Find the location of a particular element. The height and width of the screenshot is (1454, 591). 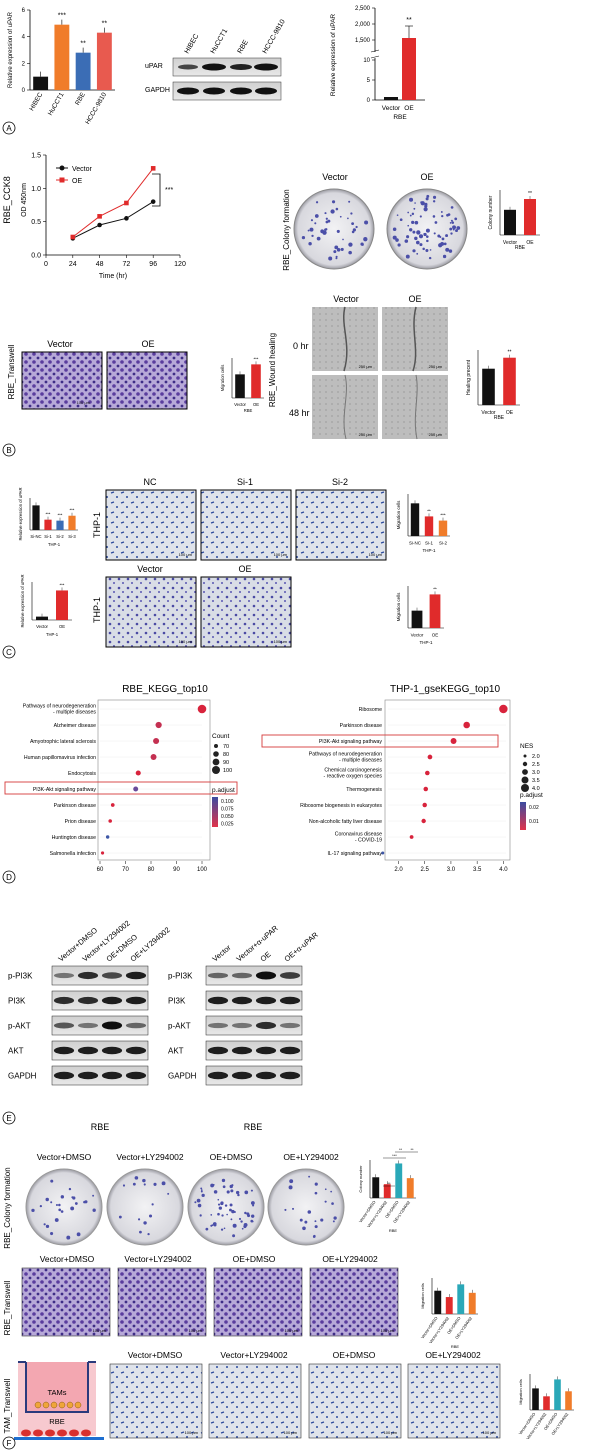

x-tick-label: 24 is located at coordinates (73, 264).